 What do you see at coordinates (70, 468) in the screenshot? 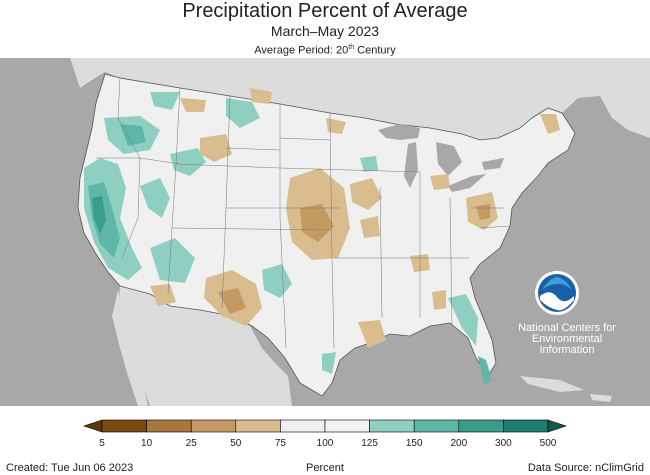
I see `created-date: Created: Tue Jun 06 2023` at bounding box center [70, 468].